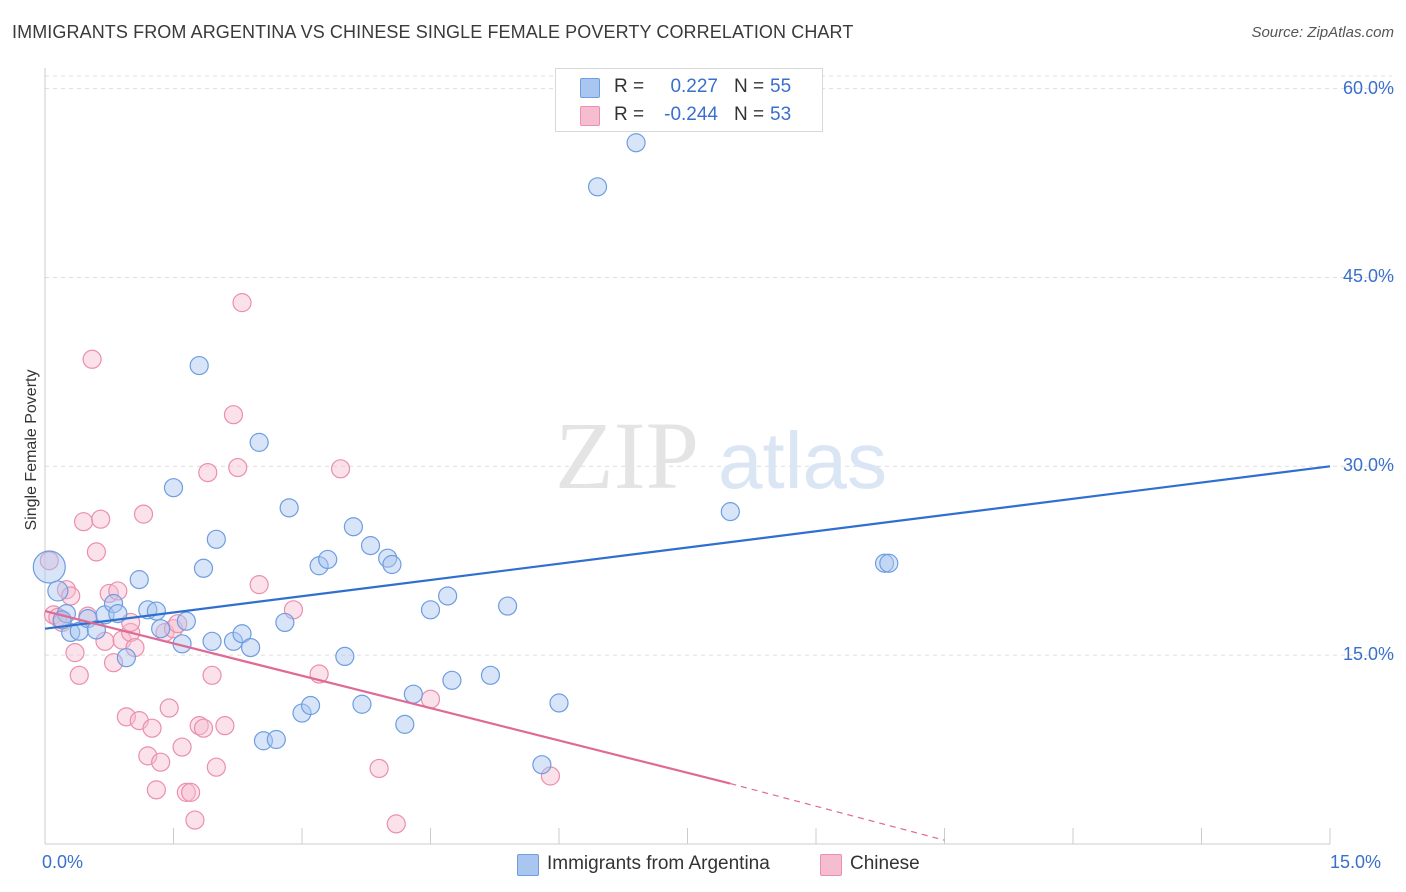 This screenshot has width=1406, height=892. Describe the element at coordinates (1368, 654) in the screenshot. I see `y-tick-label: 15.0%` at that location.